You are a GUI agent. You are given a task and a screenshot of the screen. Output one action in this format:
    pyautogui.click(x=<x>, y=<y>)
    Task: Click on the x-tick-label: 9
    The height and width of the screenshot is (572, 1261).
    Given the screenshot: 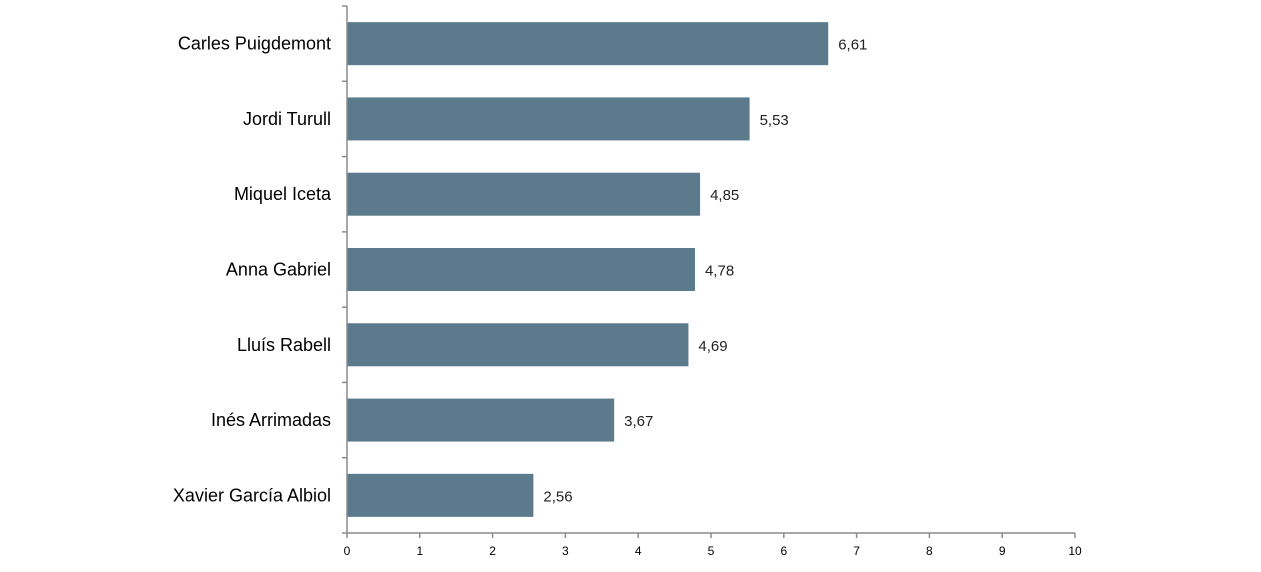 What is the action you would take?
    pyautogui.click(x=1002, y=551)
    